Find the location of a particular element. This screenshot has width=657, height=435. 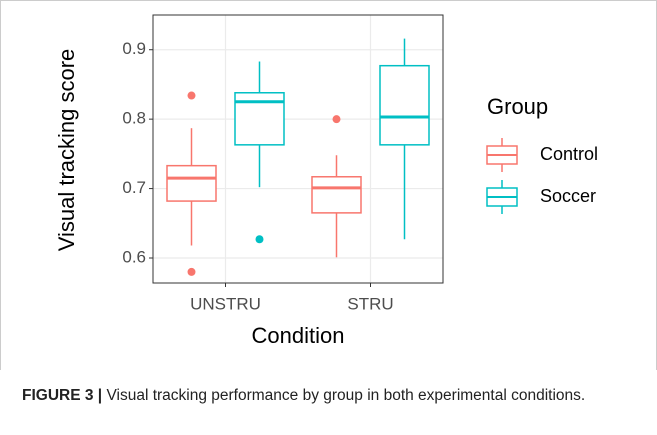

y-tick-label: 0.6 is located at coordinates (134, 256).